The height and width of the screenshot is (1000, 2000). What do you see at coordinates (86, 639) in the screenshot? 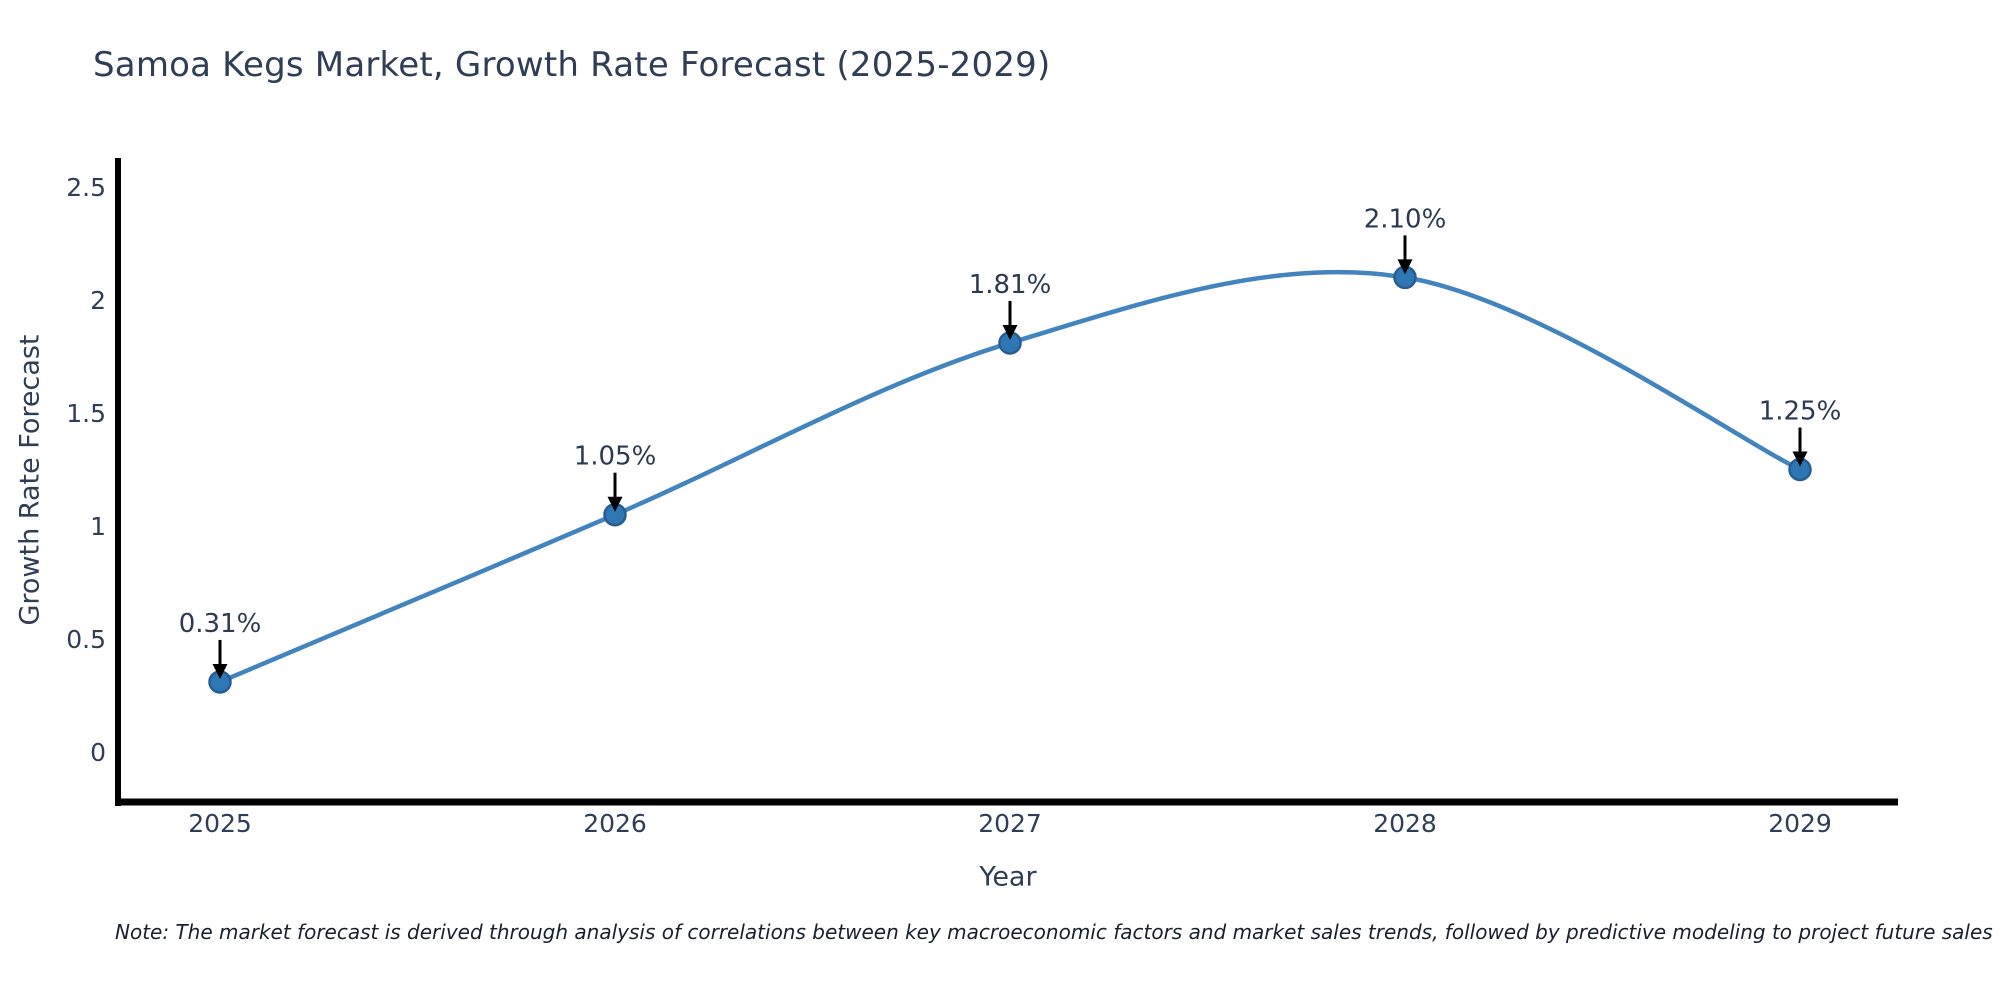
I see `y-tick-label: 0.5` at bounding box center [86, 639].